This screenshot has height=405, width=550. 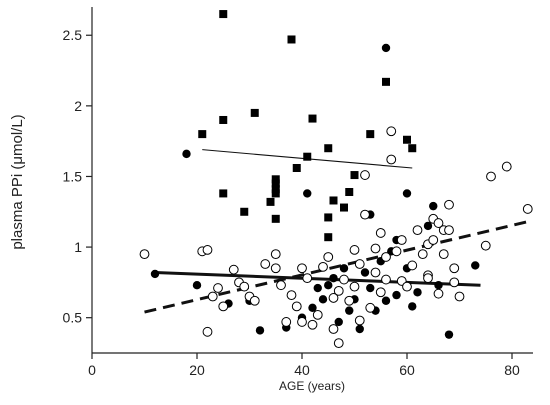 I want to click on trend-line-solid, so click(x=317, y=279).